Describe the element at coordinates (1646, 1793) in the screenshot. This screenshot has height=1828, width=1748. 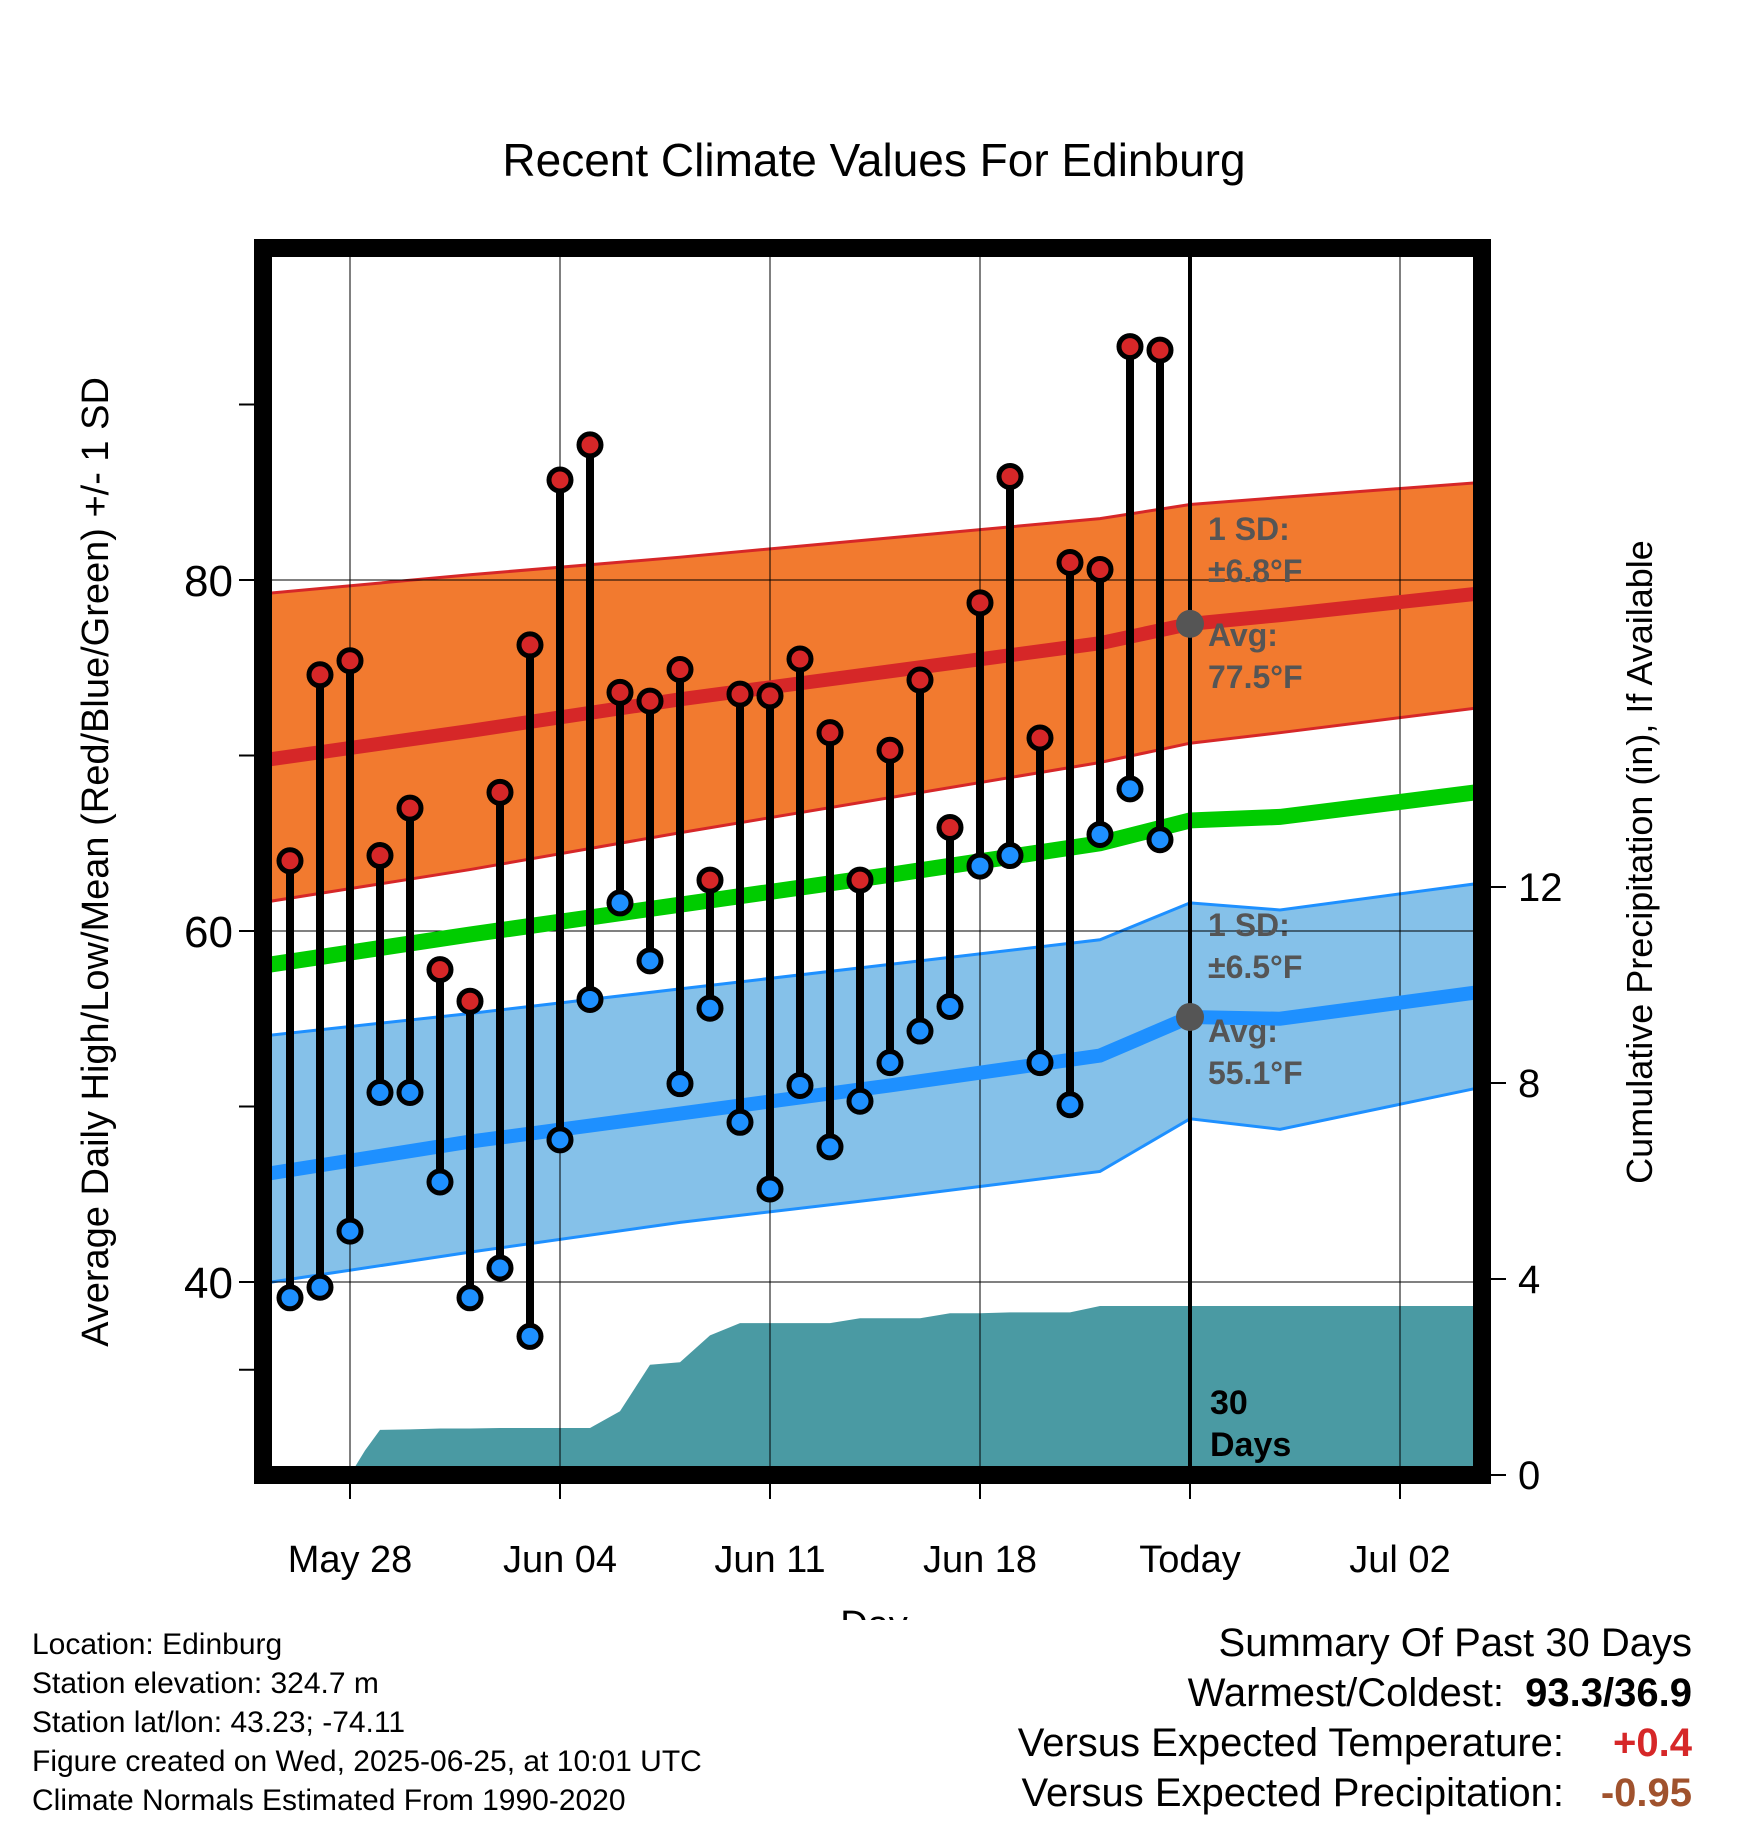
I see `precip-value: -0.95` at that location.